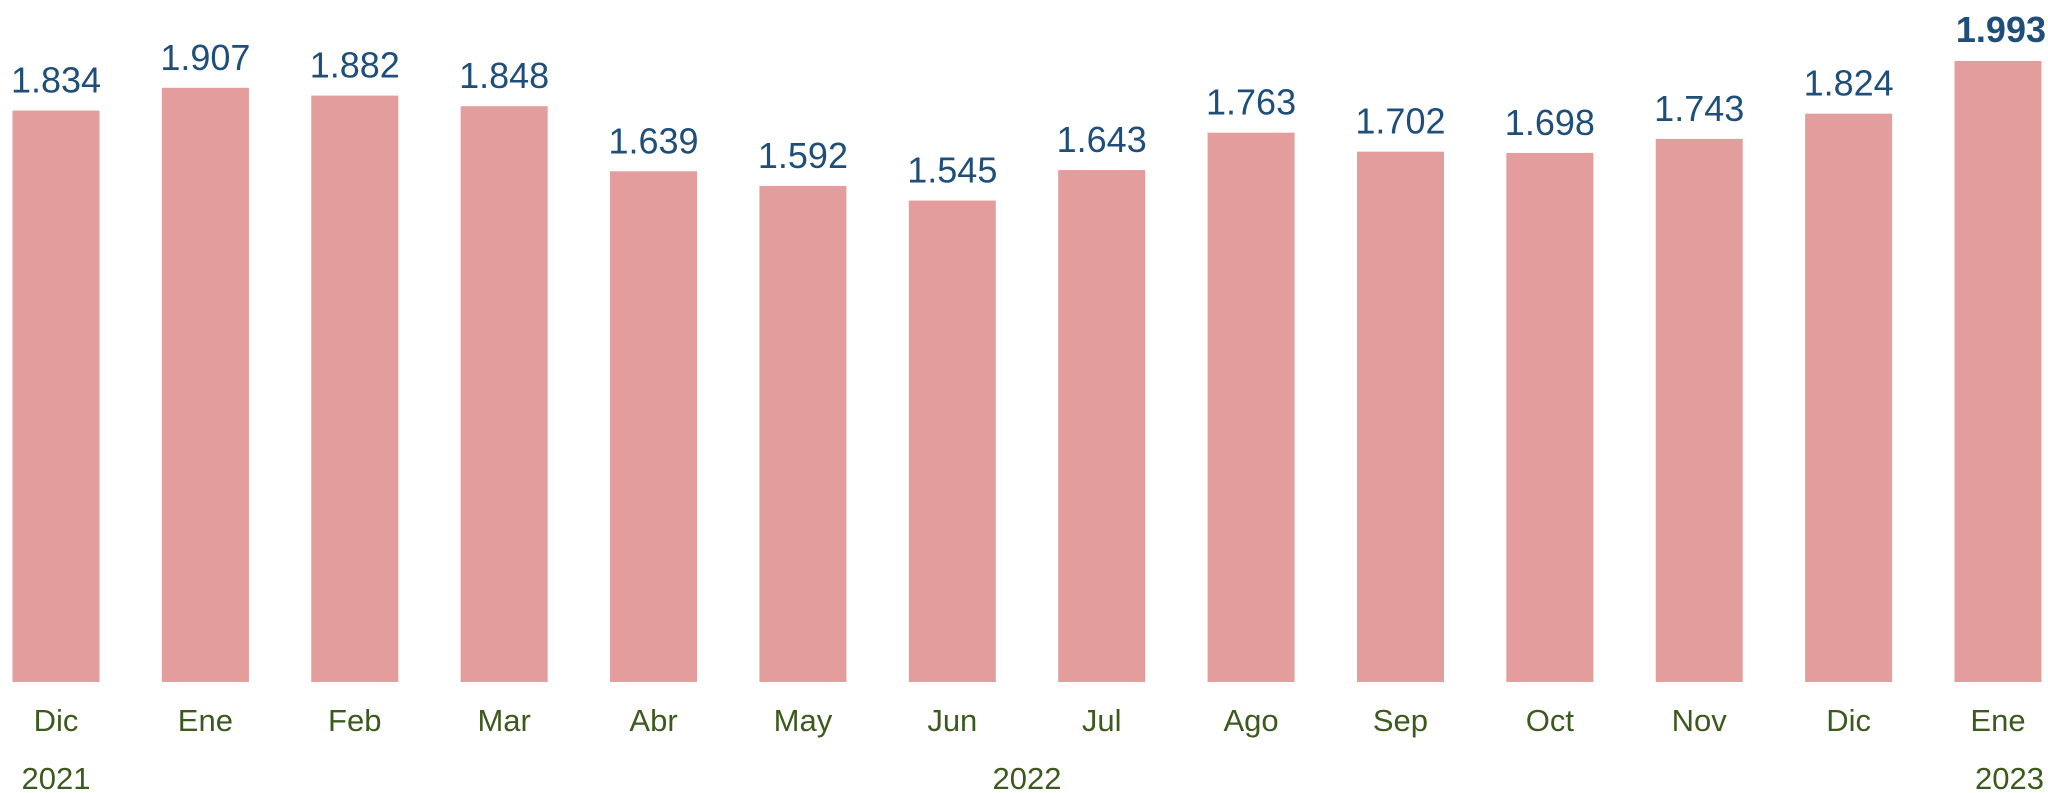 This screenshot has height=793, width=2048. Describe the element at coordinates (1550, 720) in the screenshot. I see `x-tick-label: Oct` at that location.